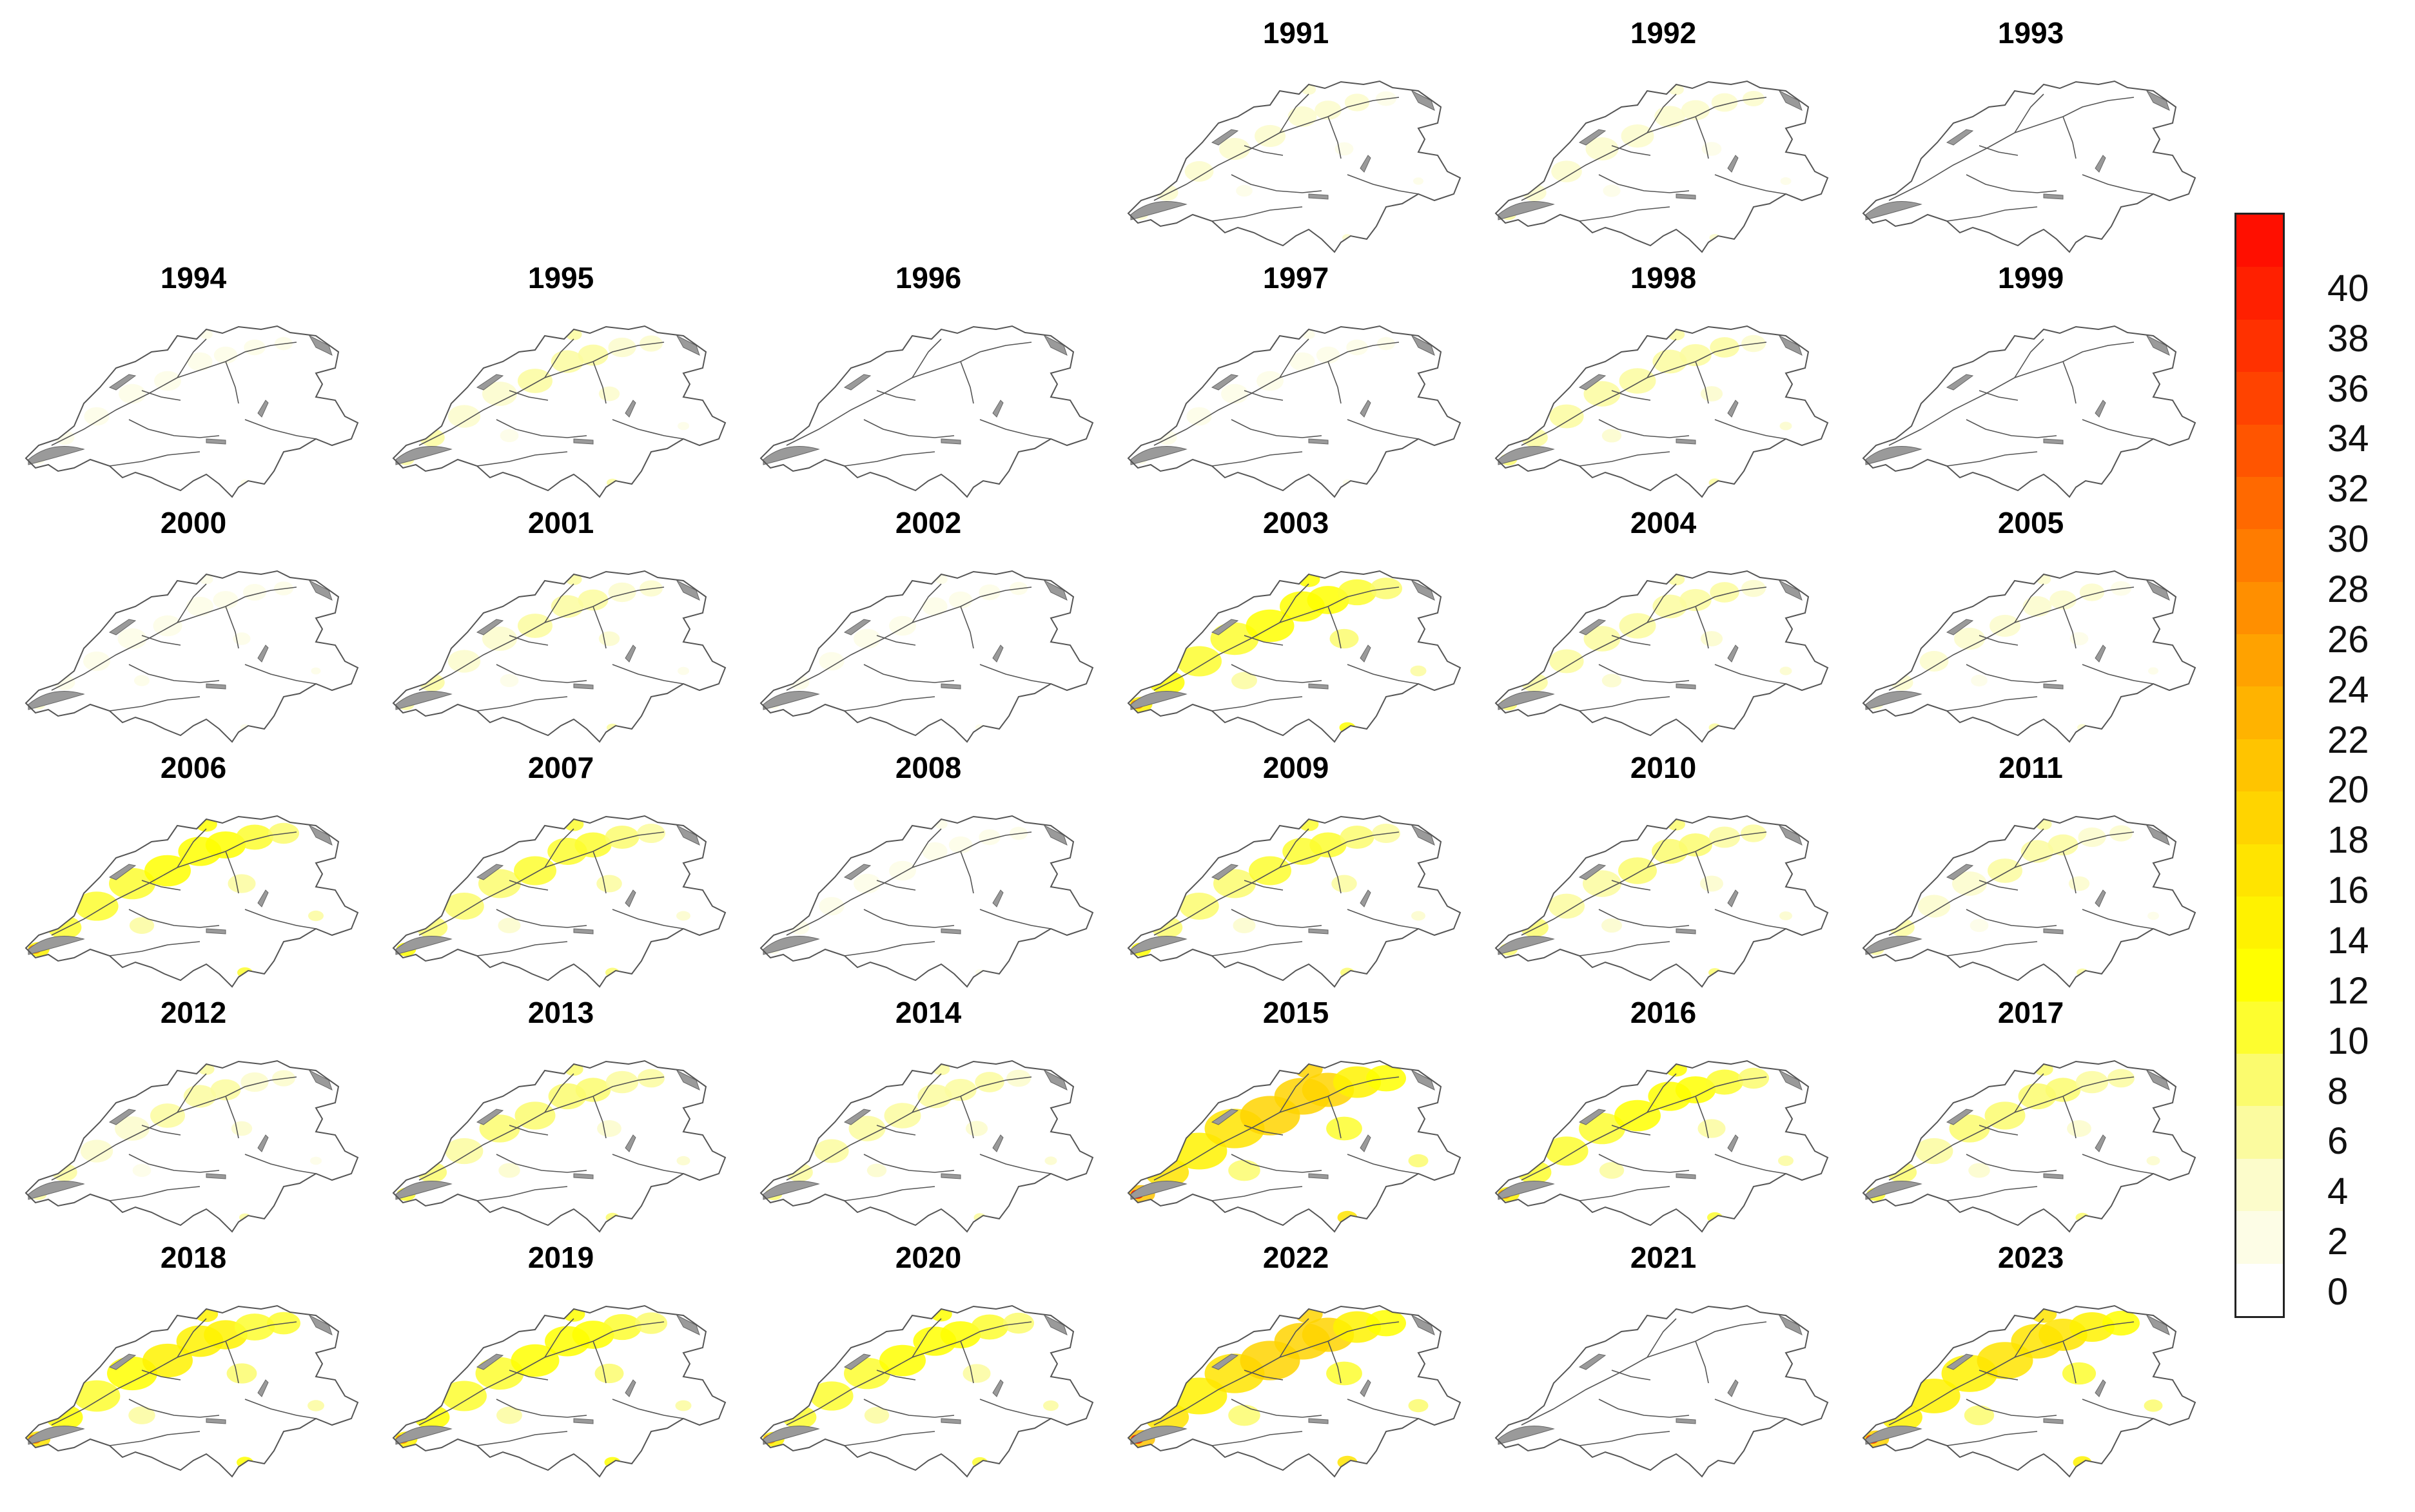 This screenshot has width=2415, height=1512. What do you see at coordinates (560, 1257) in the screenshot?
I see `panel-year-title: 2019` at bounding box center [560, 1257].